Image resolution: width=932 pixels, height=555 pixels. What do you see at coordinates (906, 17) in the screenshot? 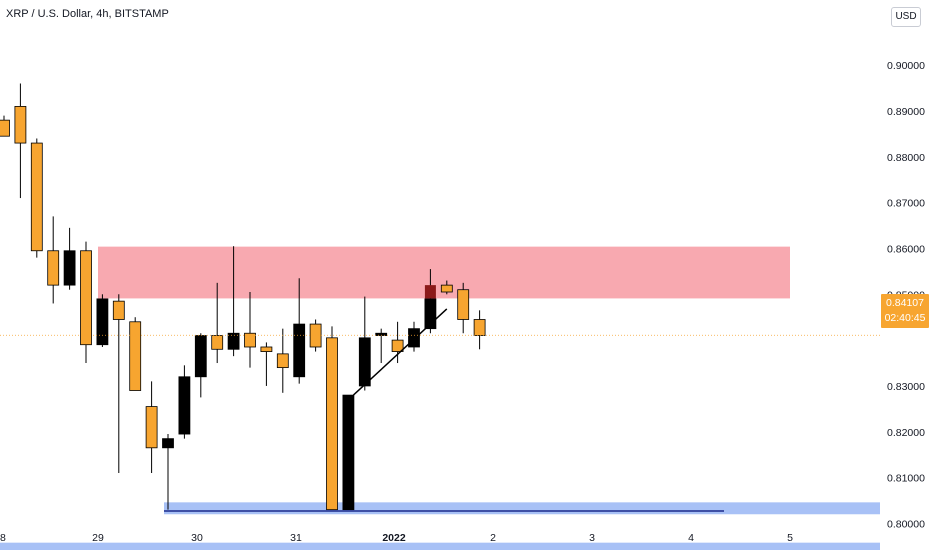
I see `currency-button: USD` at bounding box center [906, 17].